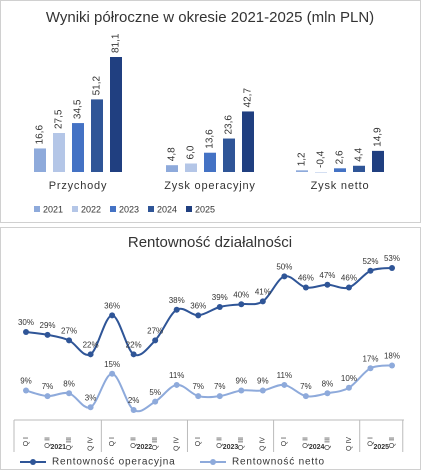 This screenshot has height=470, width=421. I want to click on data-label: 30%, so click(26, 322).